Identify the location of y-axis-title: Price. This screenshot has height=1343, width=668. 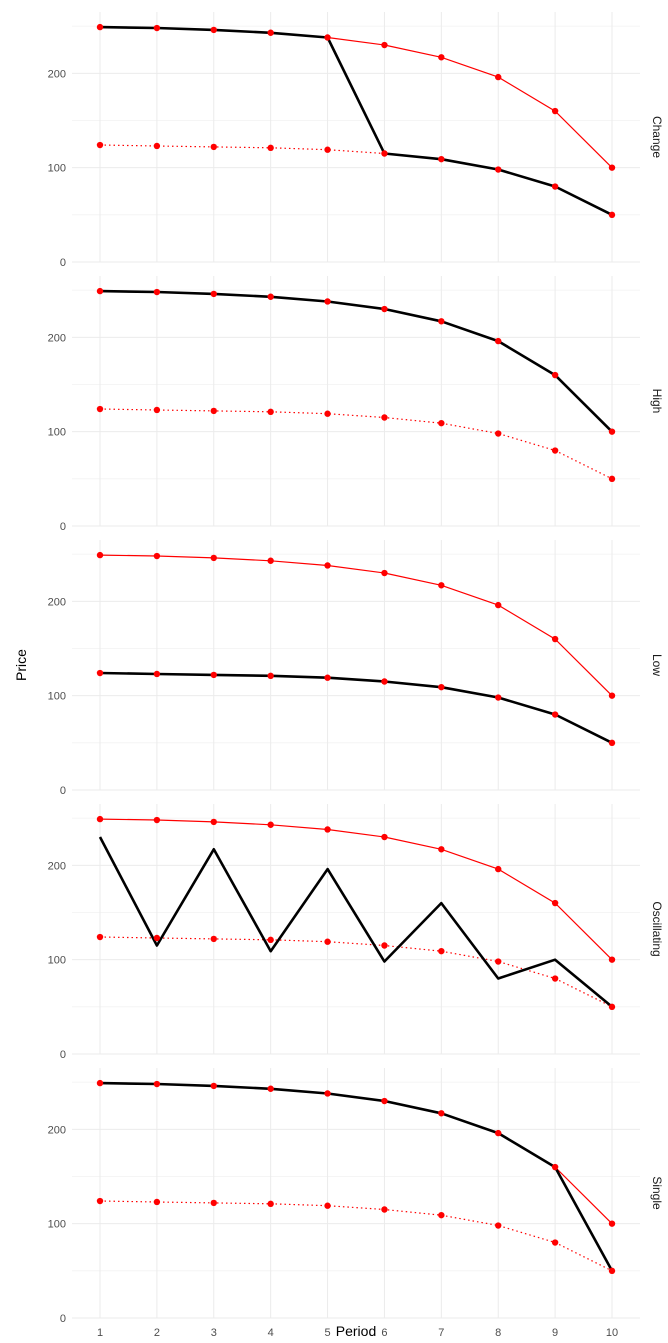
(21, 665).